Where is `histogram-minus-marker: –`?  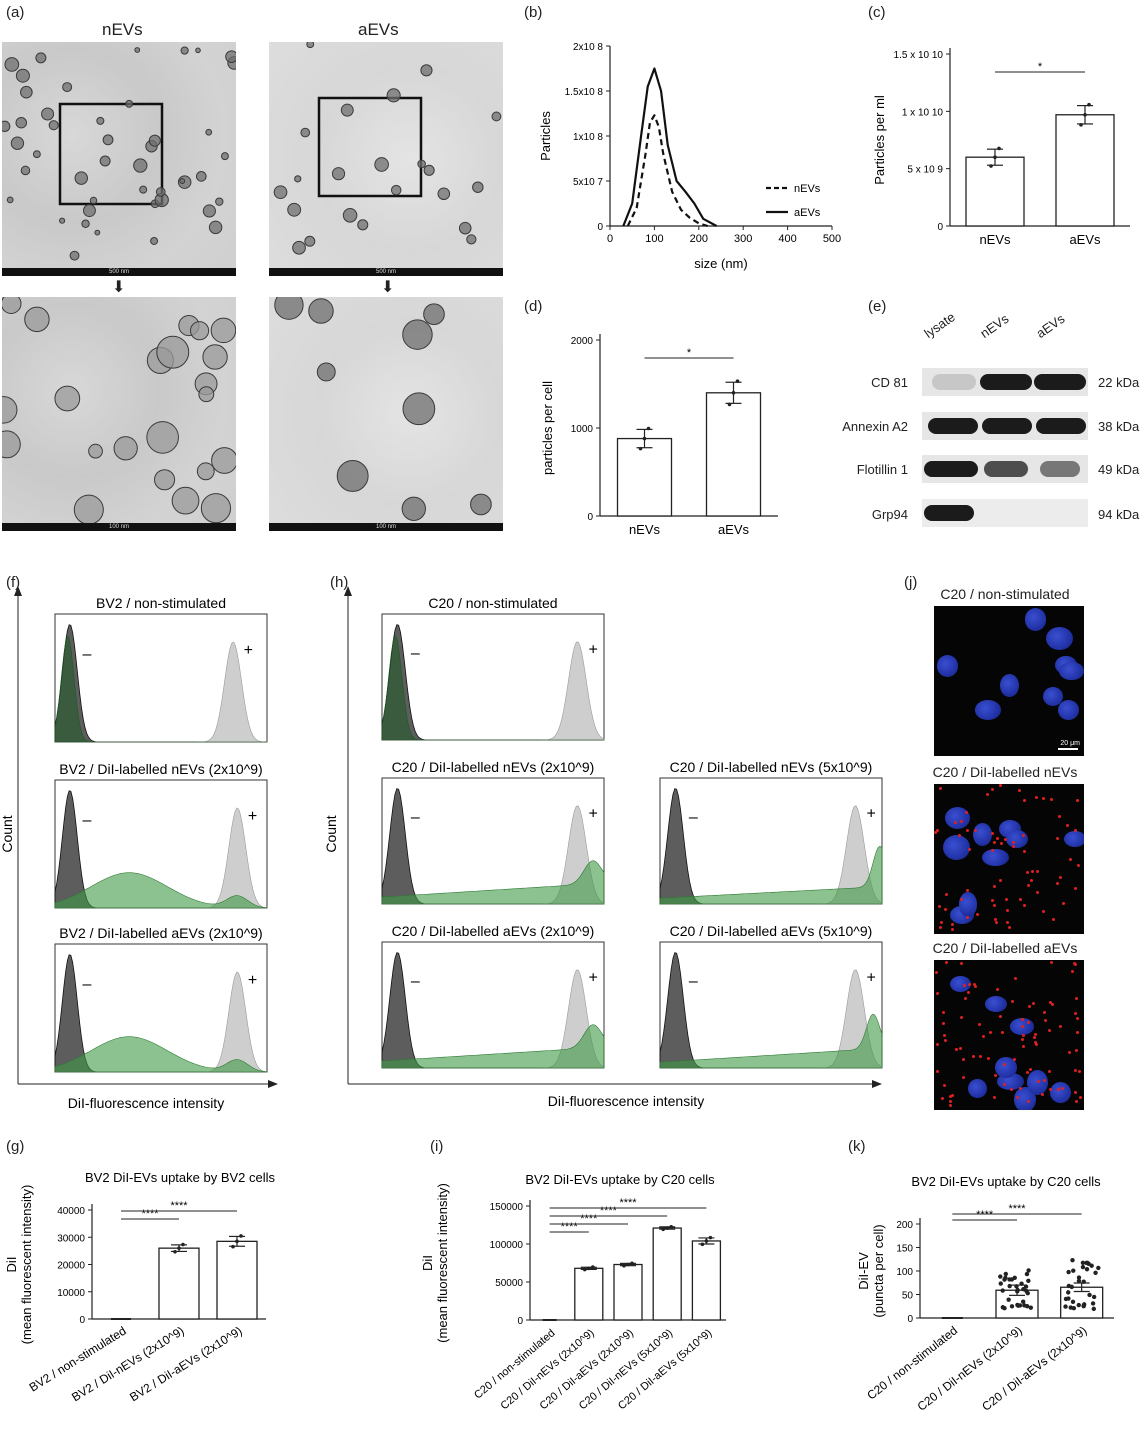 histogram-minus-marker: – is located at coordinates (87, 654).